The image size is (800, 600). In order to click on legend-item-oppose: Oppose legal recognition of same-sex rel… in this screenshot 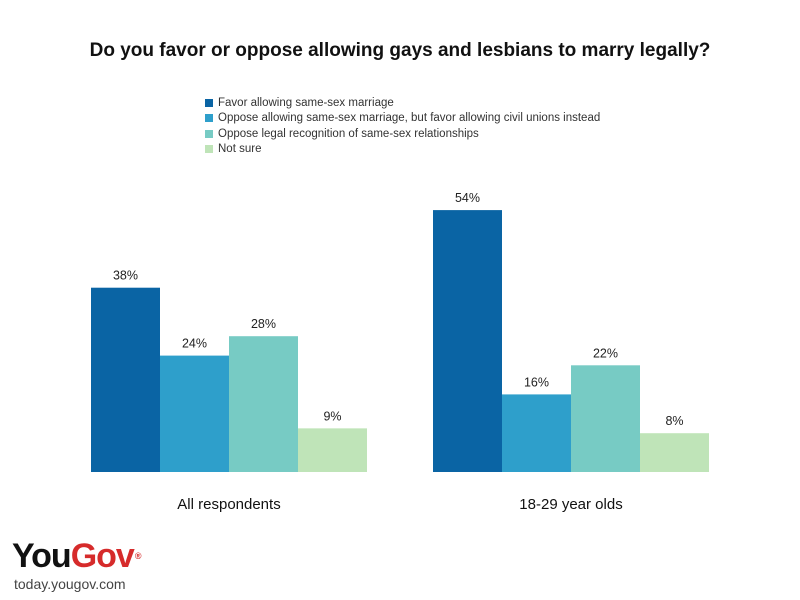, I will do `click(402, 134)`.